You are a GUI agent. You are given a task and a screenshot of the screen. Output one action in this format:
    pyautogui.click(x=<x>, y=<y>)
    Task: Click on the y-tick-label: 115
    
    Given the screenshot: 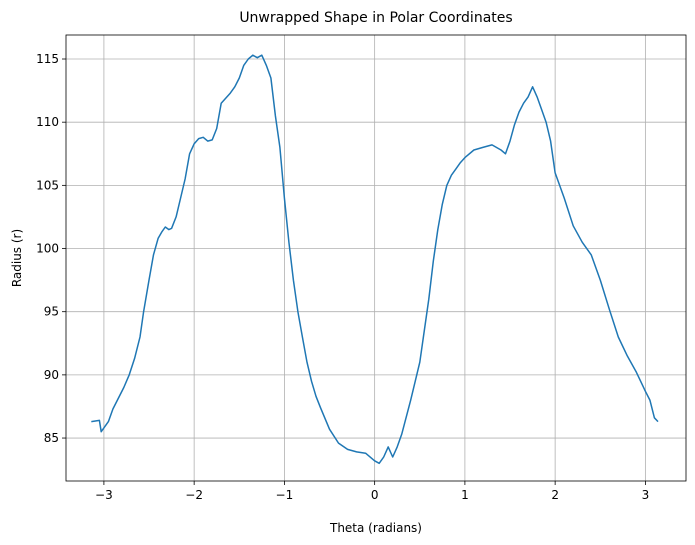 What is the action you would take?
    pyautogui.click(x=47, y=59)
    